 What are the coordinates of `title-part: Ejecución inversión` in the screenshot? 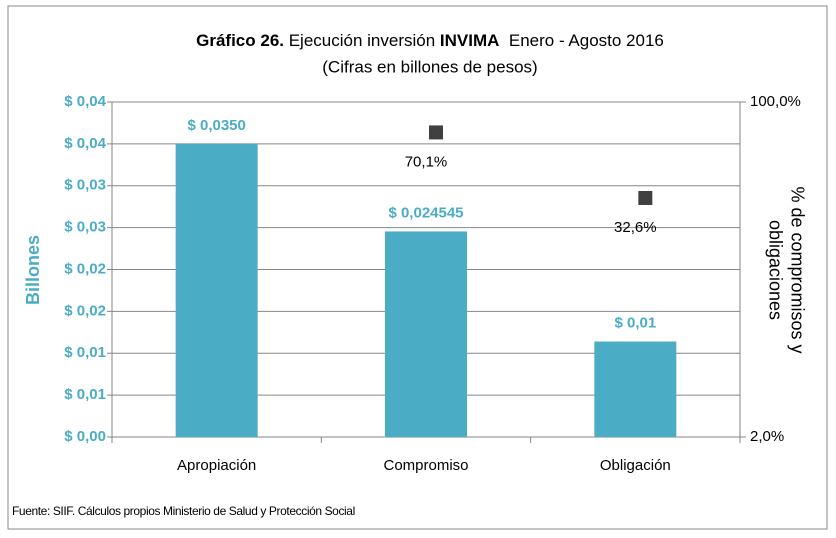 It's located at (362, 40).